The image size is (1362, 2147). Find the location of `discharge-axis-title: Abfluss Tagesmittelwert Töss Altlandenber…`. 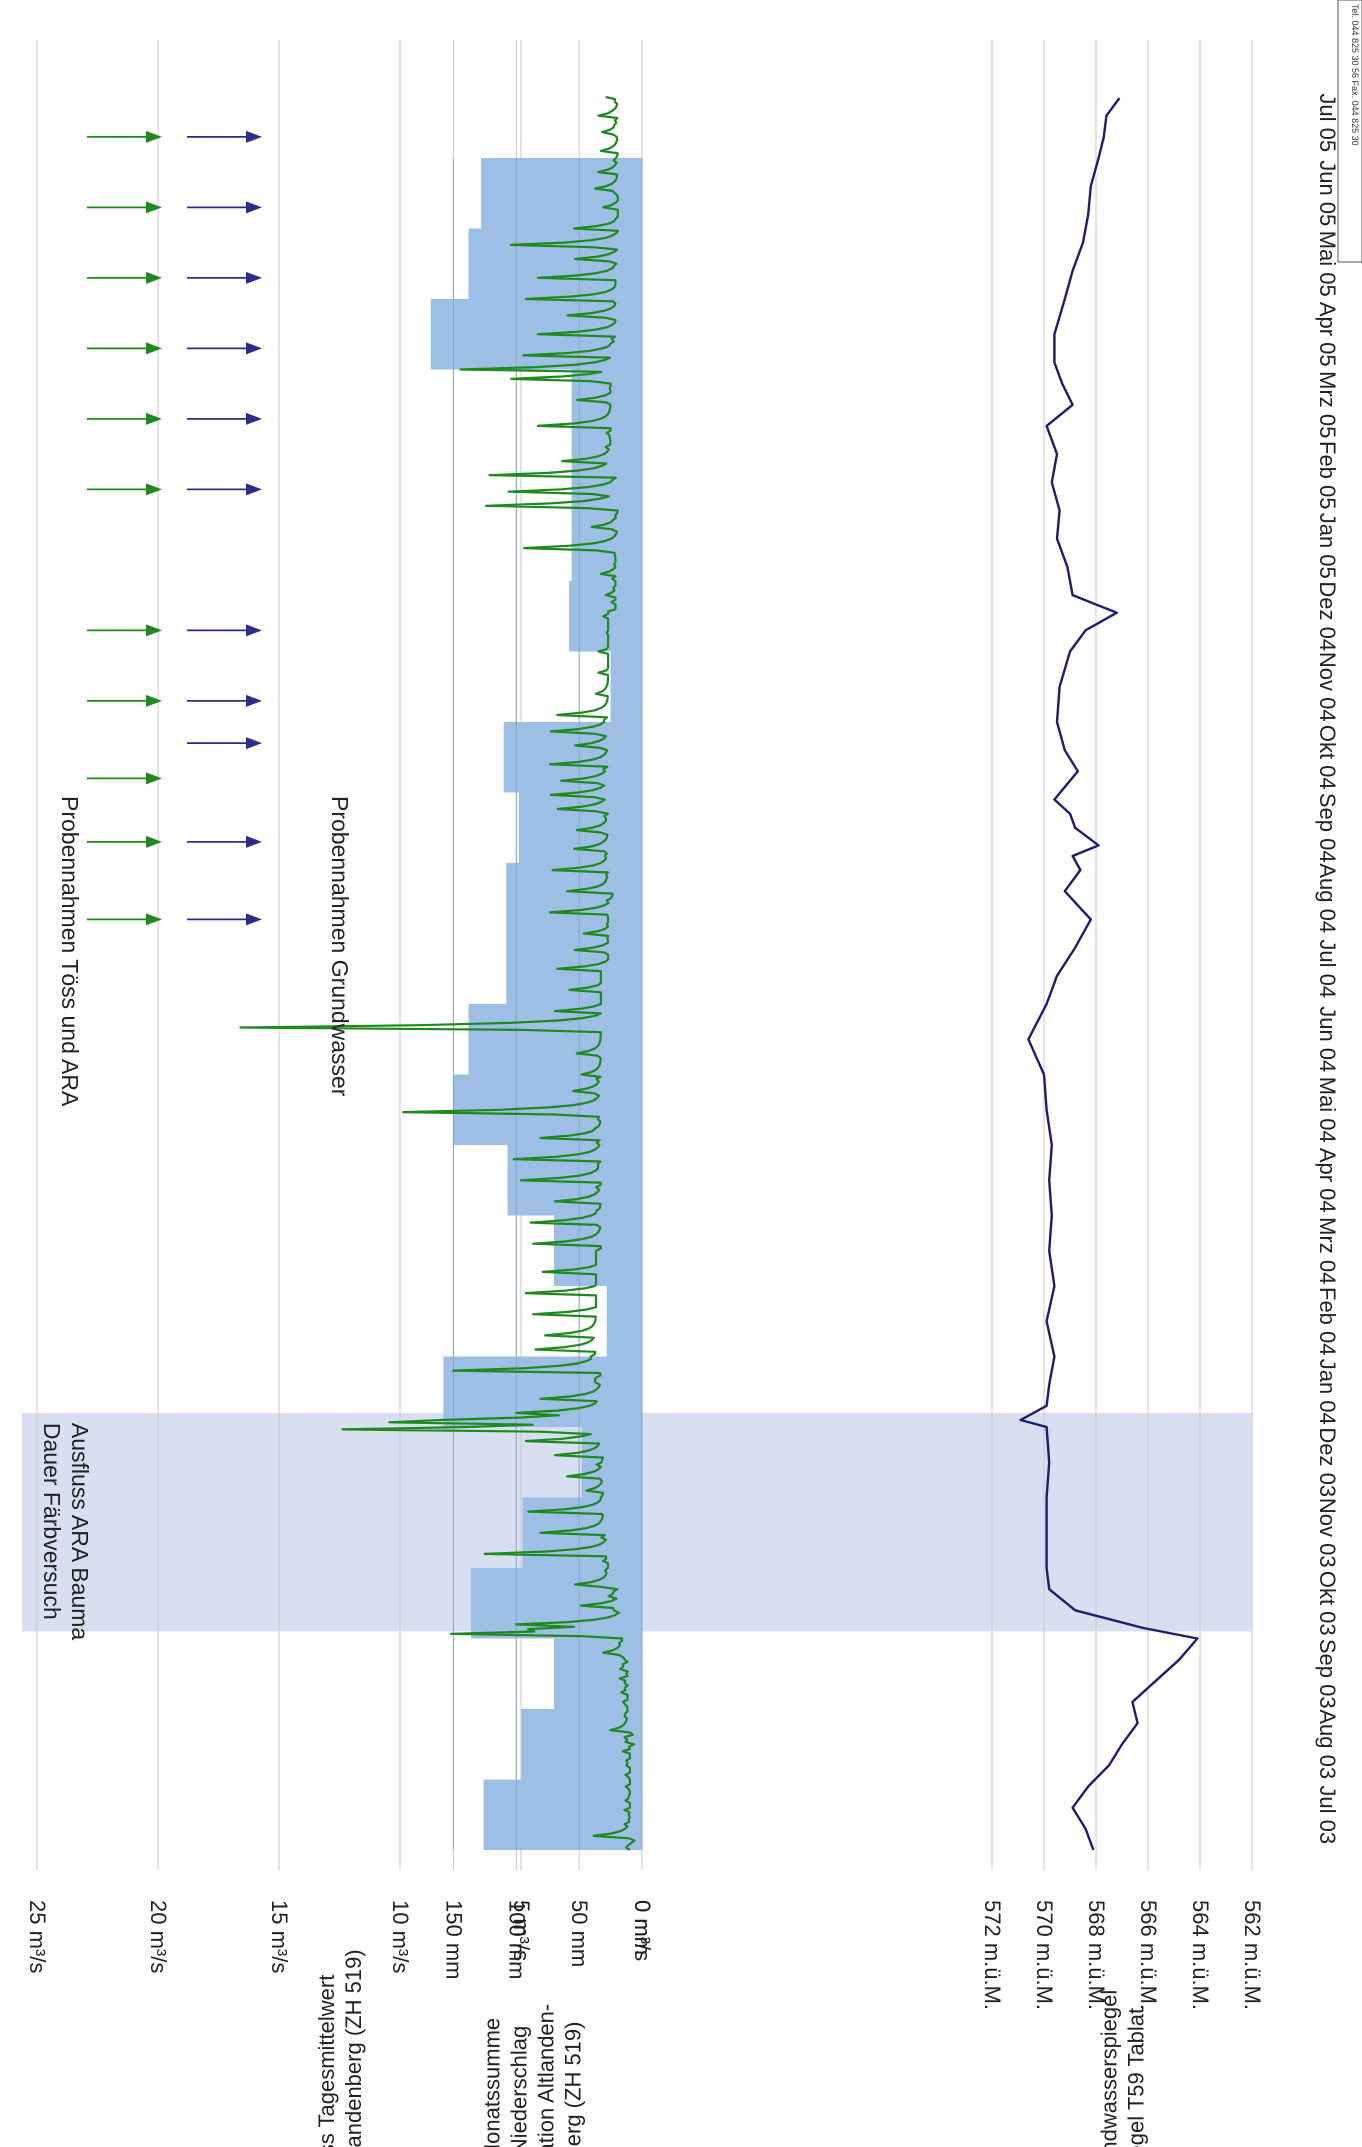

discharge-axis-title: Abfluss Tagesmittelwert Töss Altlandenber… is located at coordinates (340, 2048).